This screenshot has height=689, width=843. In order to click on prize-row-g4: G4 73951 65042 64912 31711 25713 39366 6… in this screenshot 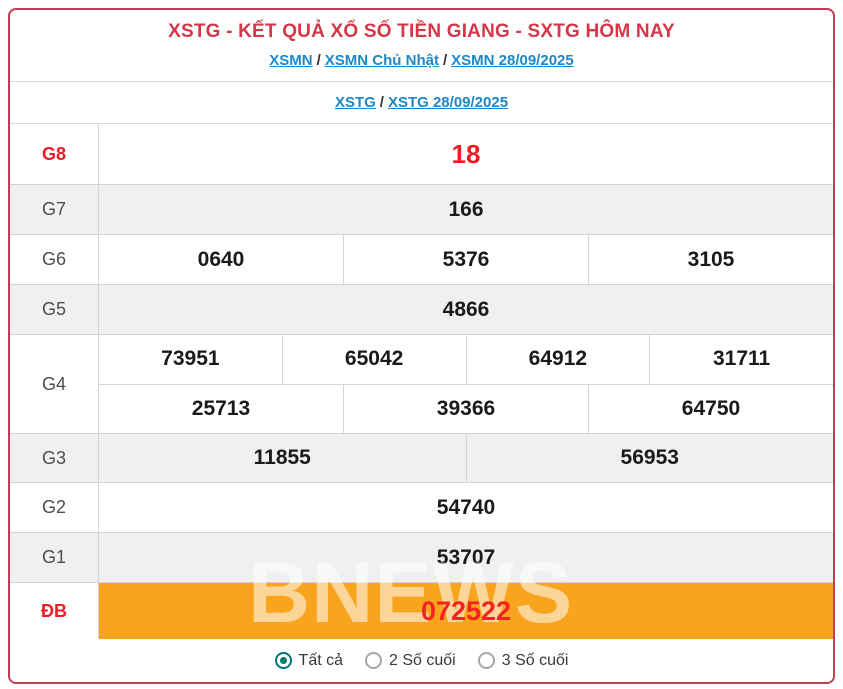, I will do `click(421, 384)`.